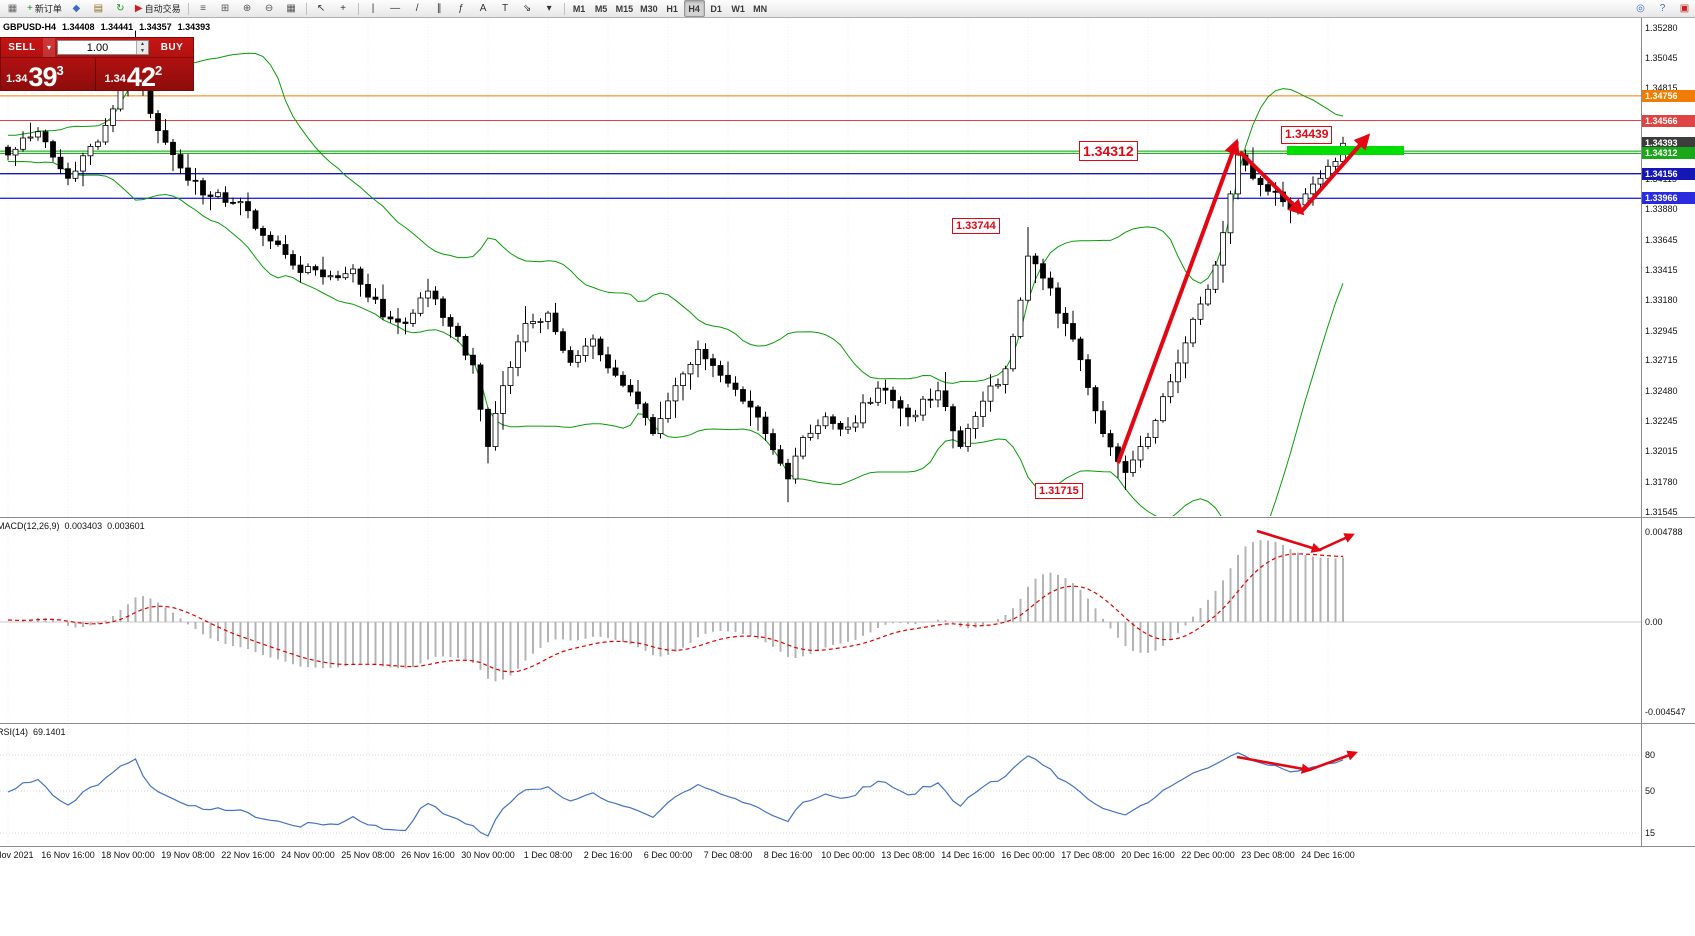 The width and height of the screenshot is (1695, 936). I want to click on crosshair-icon: +, so click(343, 8).